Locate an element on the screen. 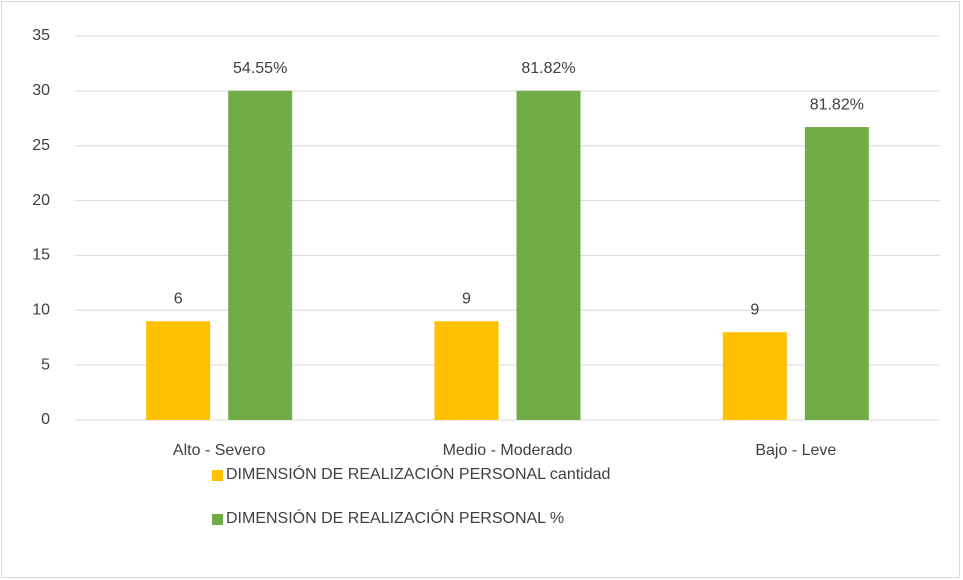 Image resolution: width=963 pixels, height=580 pixels. y-tick-label: 5 is located at coordinates (45, 364).